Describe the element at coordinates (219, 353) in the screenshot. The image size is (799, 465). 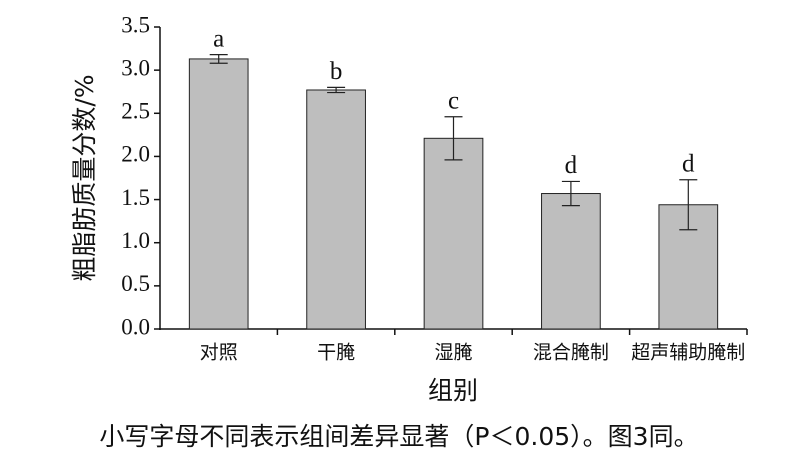
I see `x-tick-label: 对照` at that location.